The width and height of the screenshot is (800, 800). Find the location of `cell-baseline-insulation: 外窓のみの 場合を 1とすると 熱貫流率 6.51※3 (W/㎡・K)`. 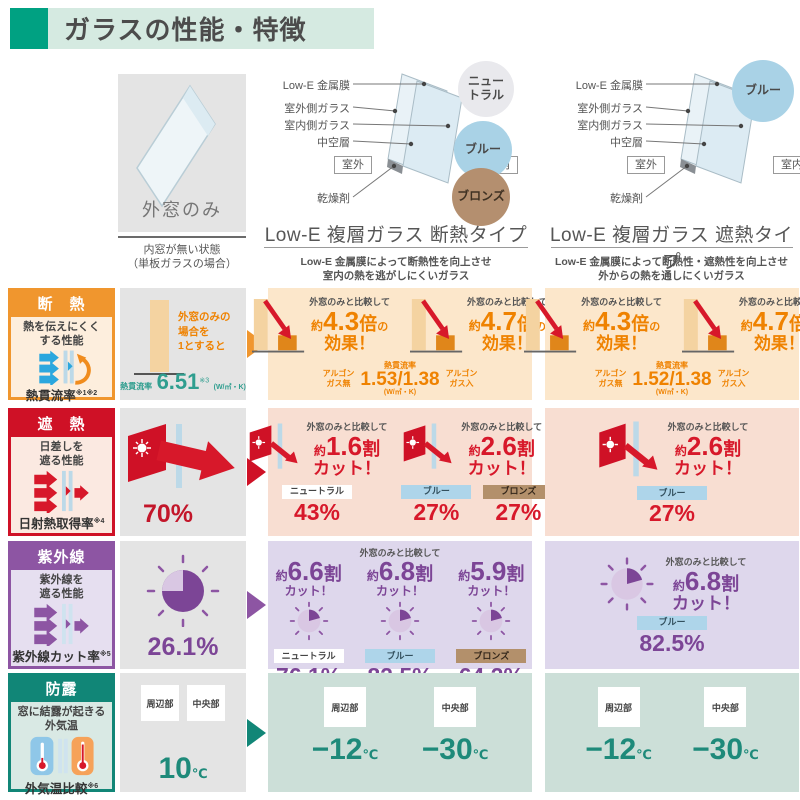

cell-baseline-insulation: 外窓のみの 場合を 1とすると 熱貫流率 6.51※3 (W/㎡・K) is located at coordinates (183, 344).